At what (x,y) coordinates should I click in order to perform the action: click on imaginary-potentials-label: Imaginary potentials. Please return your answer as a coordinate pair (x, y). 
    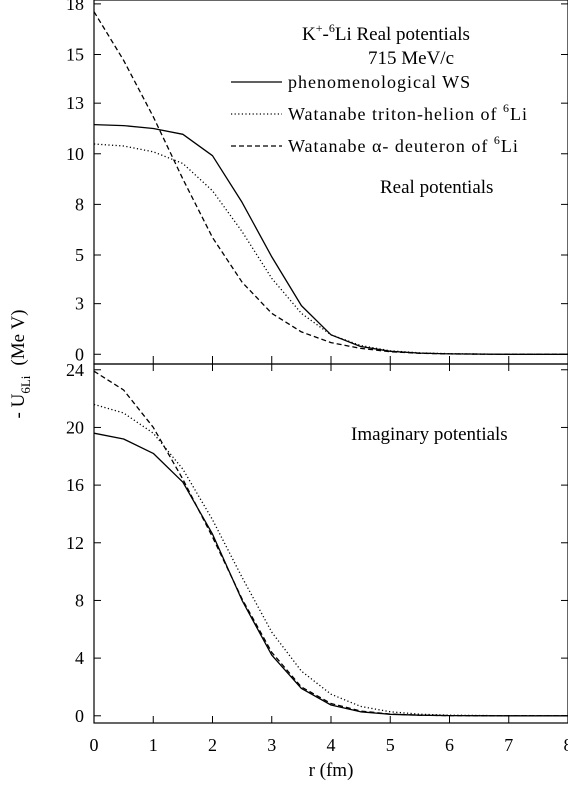
    Looking at the image, I should click on (429, 434).